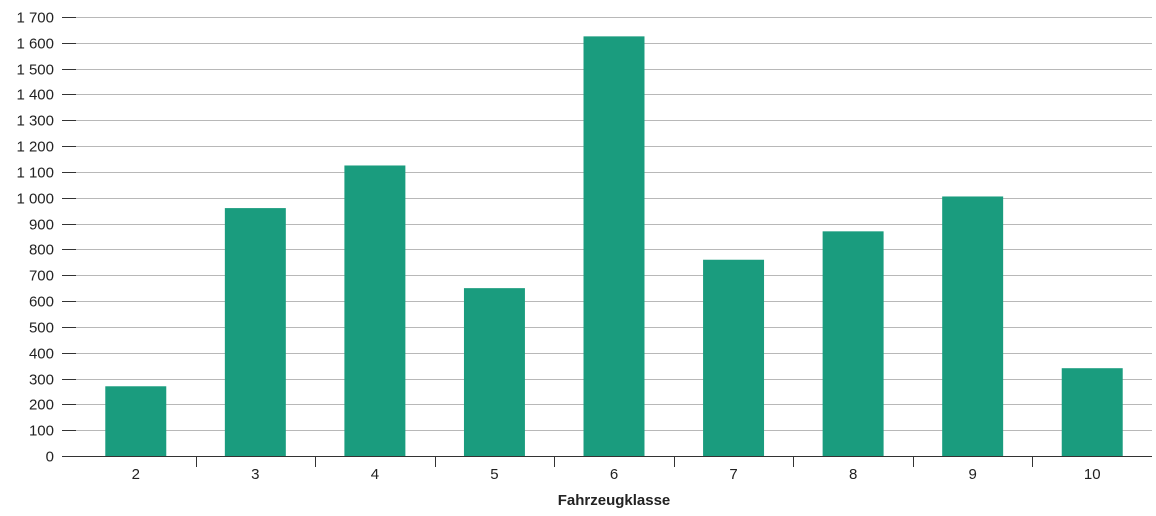 This screenshot has width=1156, height=516. What do you see at coordinates (255, 474) in the screenshot?
I see `x-tick-label: 3` at bounding box center [255, 474].